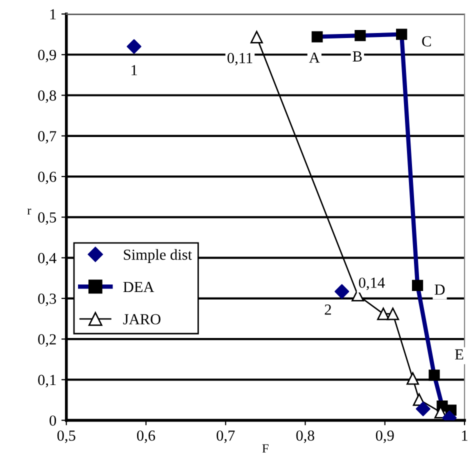 This screenshot has height=467, width=474. What do you see at coordinates (47, 137) in the screenshot?
I see `y-tick-label: 0,7` at bounding box center [47, 137].